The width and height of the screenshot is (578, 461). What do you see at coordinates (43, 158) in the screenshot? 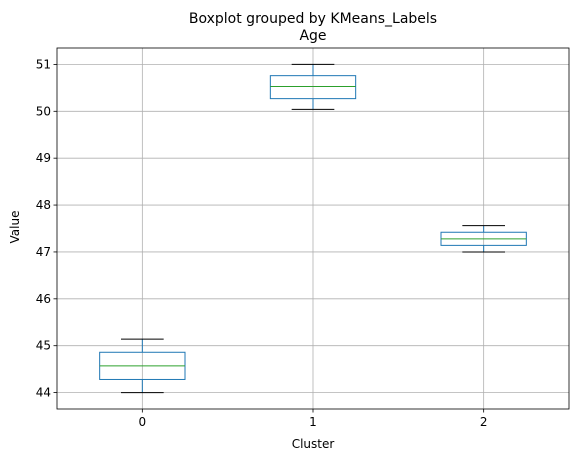
I see `y-tick-label: 49` at bounding box center [43, 158].